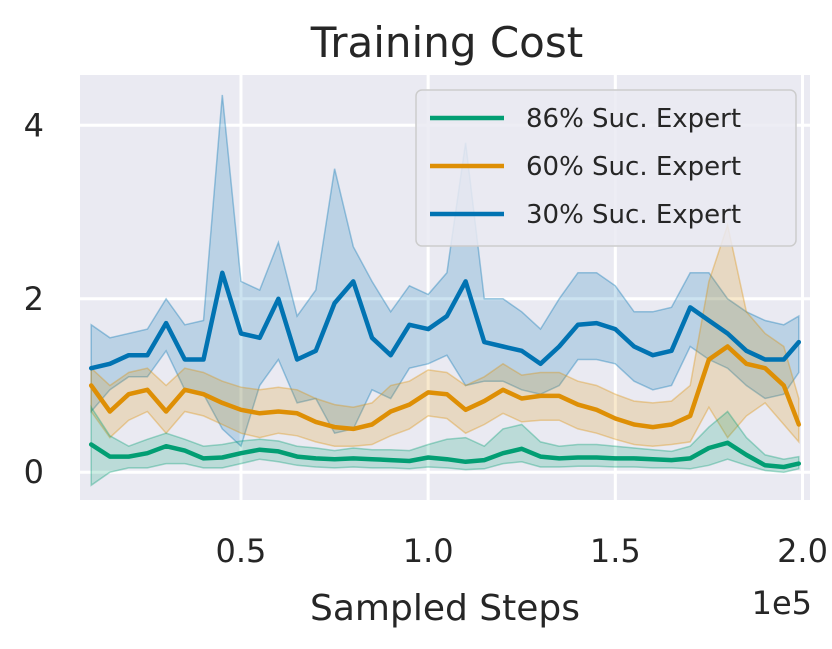  Describe the element at coordinates (802, 551) in the screenshot. I see `x-tick-label: 2.0` at that location.